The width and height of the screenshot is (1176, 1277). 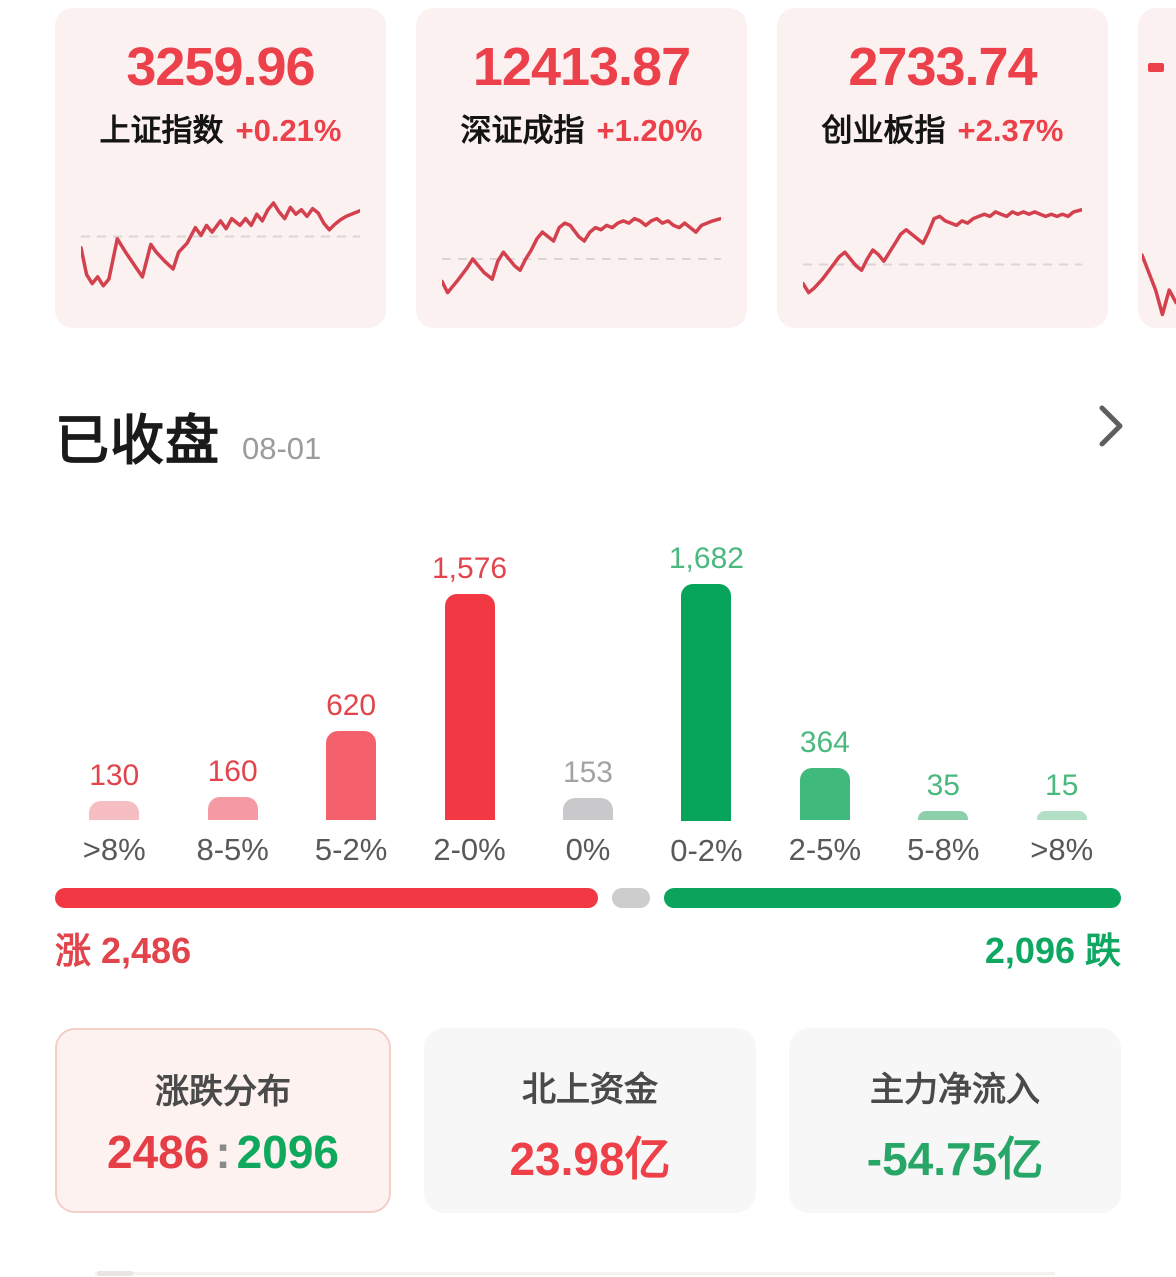 I want to click on advance-decline-ratio-bar, so click(x=588, y=898).